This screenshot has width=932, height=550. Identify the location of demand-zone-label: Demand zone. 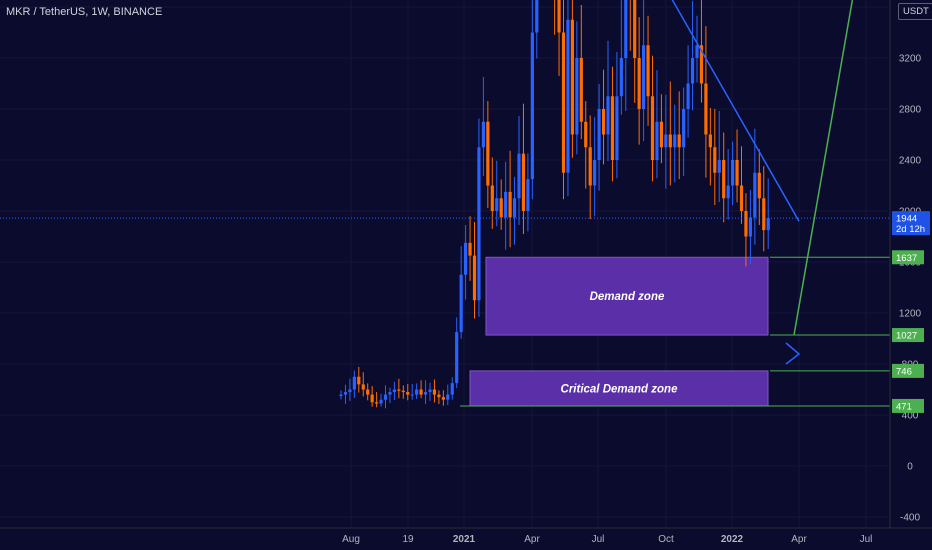
(627, 297).